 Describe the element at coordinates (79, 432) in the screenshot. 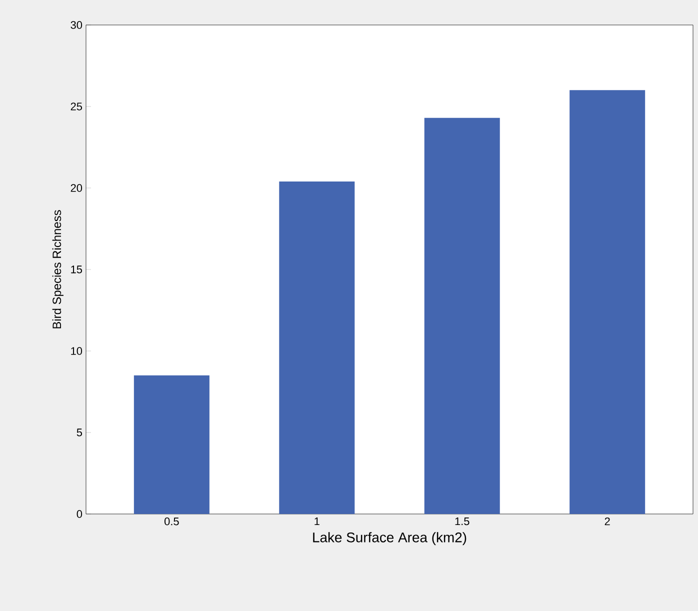

I see `y-tick-label: 5` at that location.